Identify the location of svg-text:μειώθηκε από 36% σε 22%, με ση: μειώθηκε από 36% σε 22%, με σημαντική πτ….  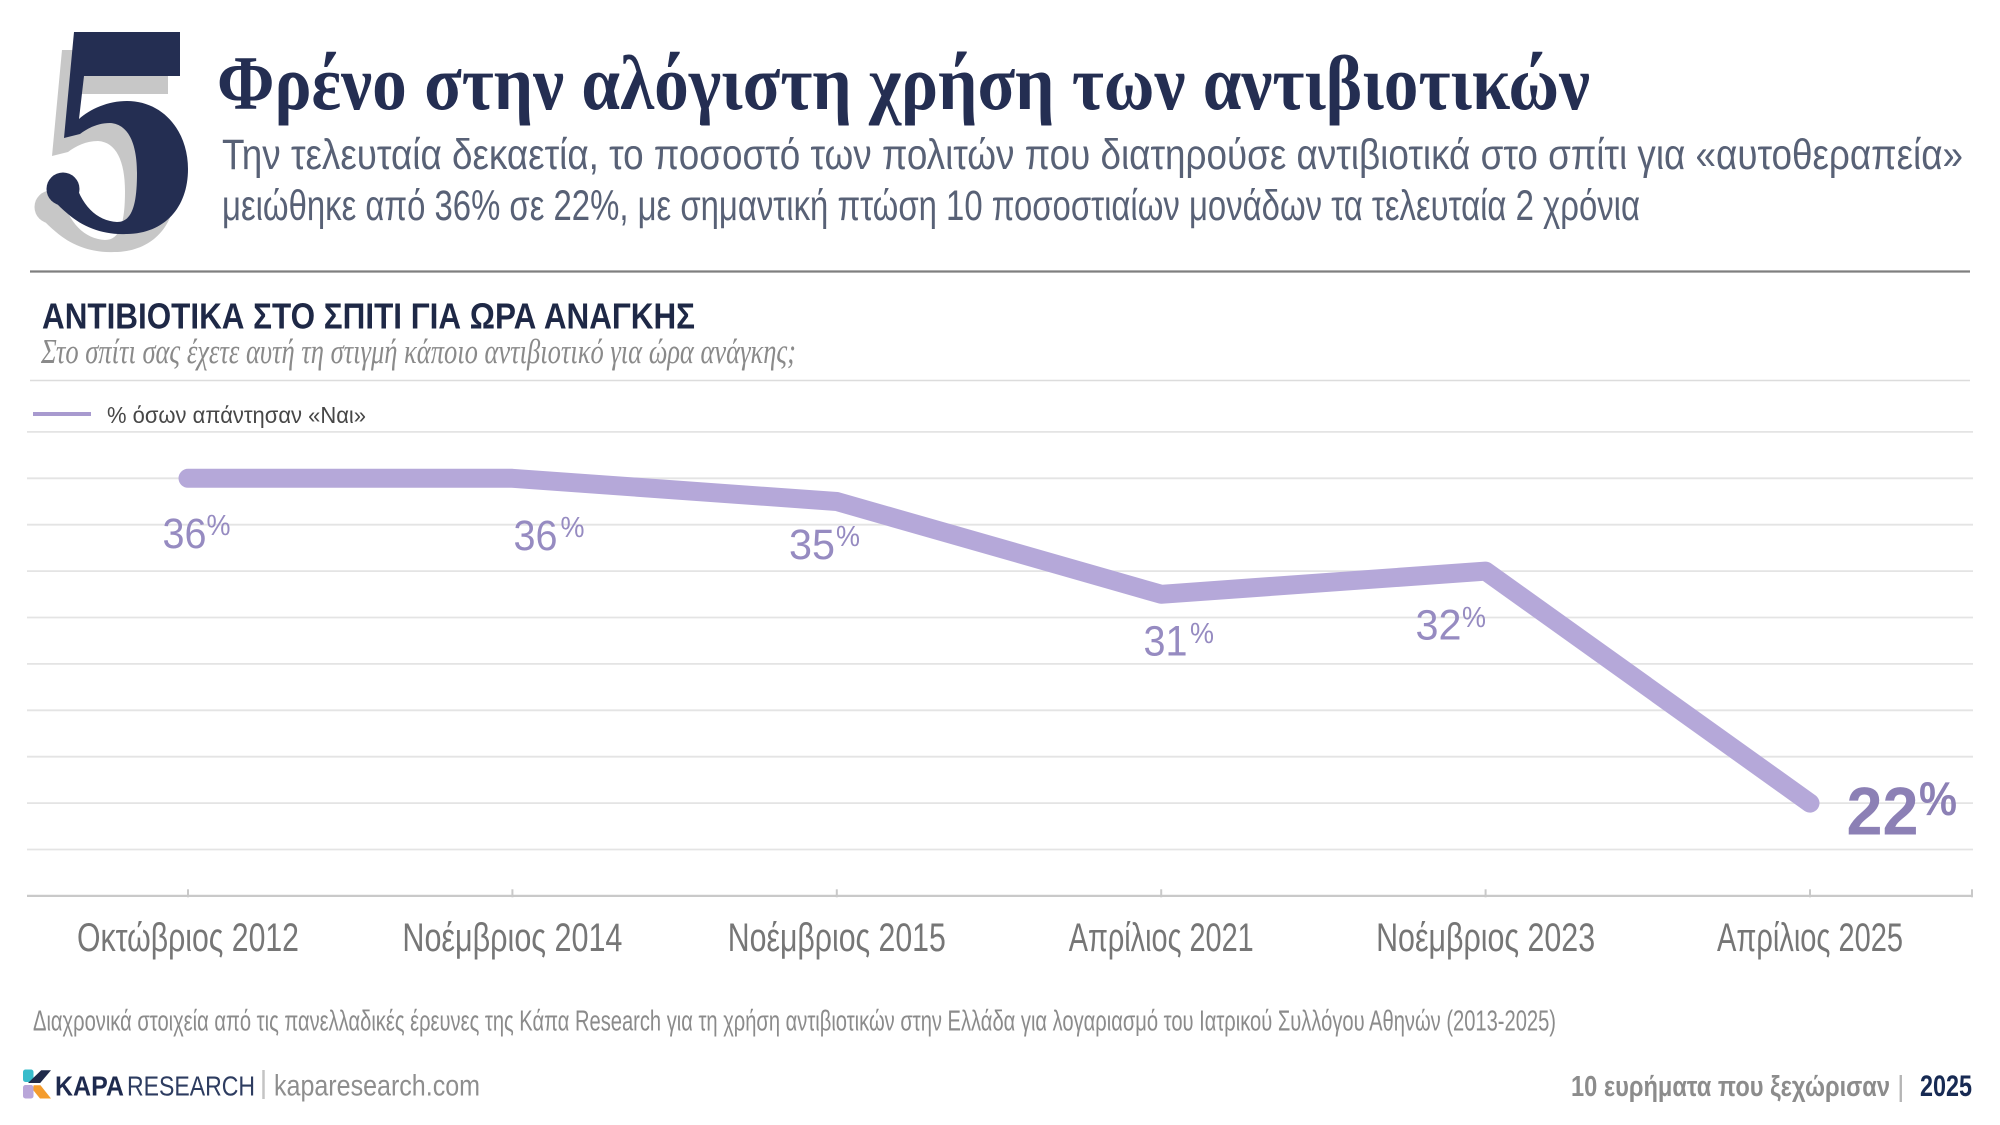
(931, 206).